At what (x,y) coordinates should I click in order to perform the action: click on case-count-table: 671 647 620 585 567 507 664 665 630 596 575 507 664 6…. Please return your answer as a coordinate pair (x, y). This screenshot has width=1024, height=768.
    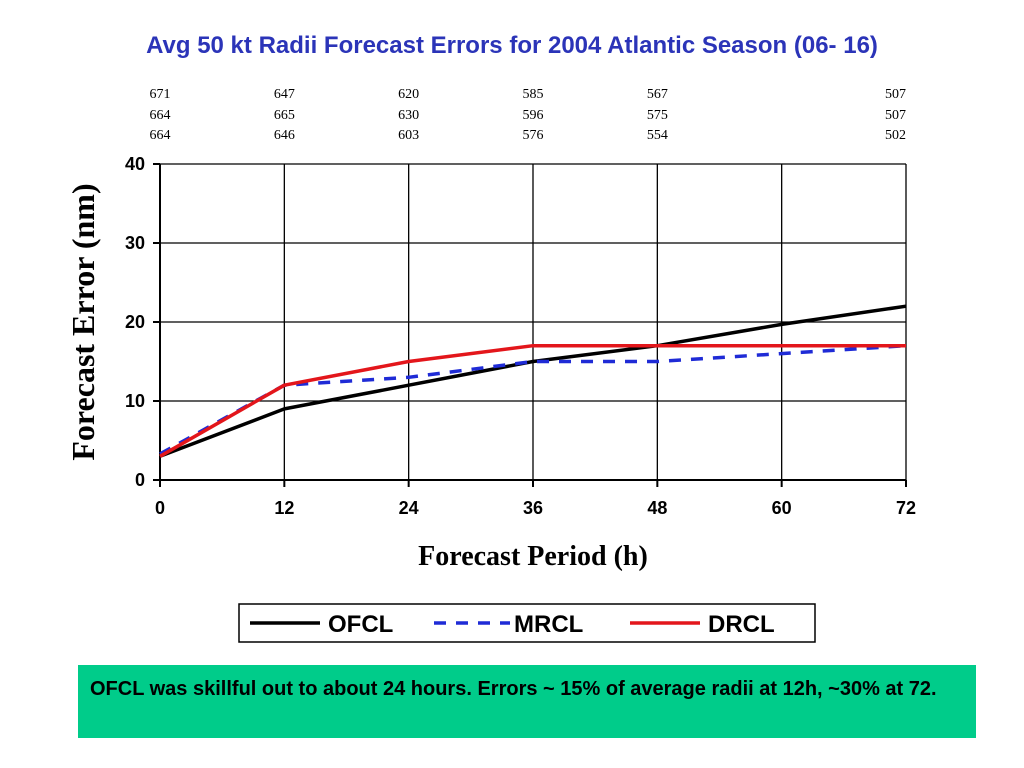
    Looking at the image, I should click on (528, 115).